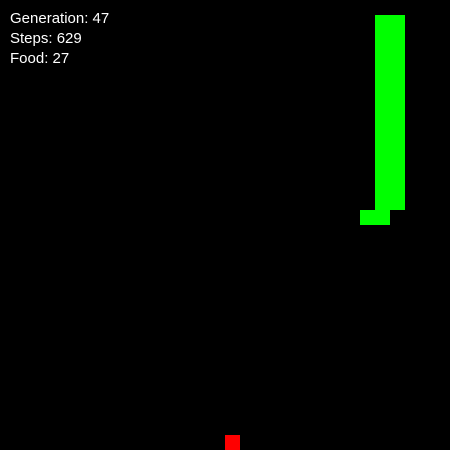 The width and height of the screenshot is (450, 450). I want to click on steps-counter: Steps: 629, so click(59, 39).